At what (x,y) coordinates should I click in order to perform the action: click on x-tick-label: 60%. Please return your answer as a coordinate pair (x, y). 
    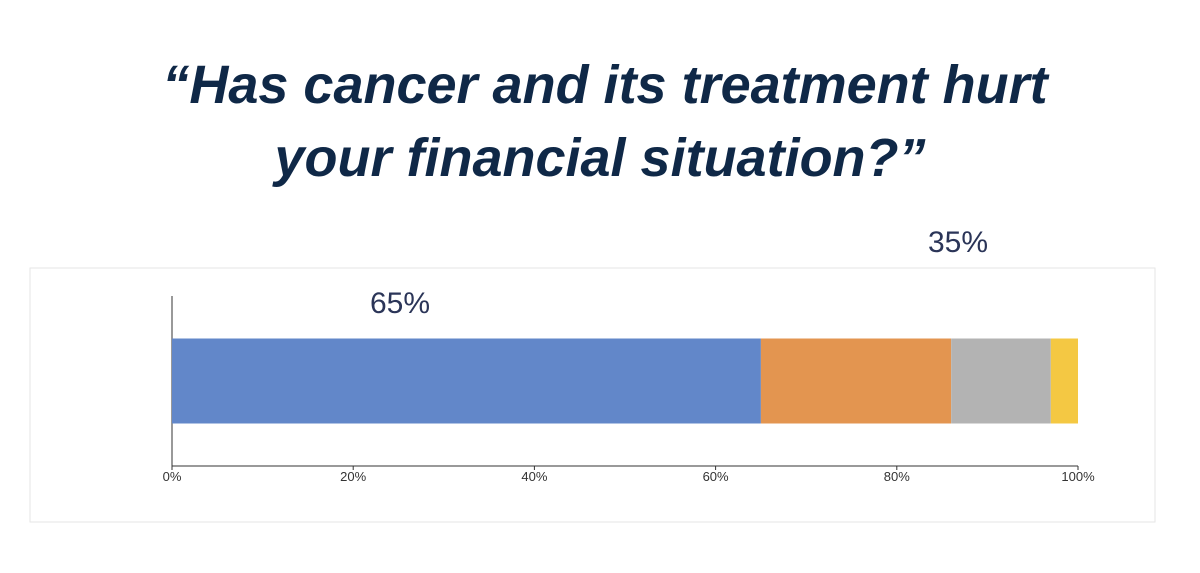
    Looking at the image, I should click on (716, 476).